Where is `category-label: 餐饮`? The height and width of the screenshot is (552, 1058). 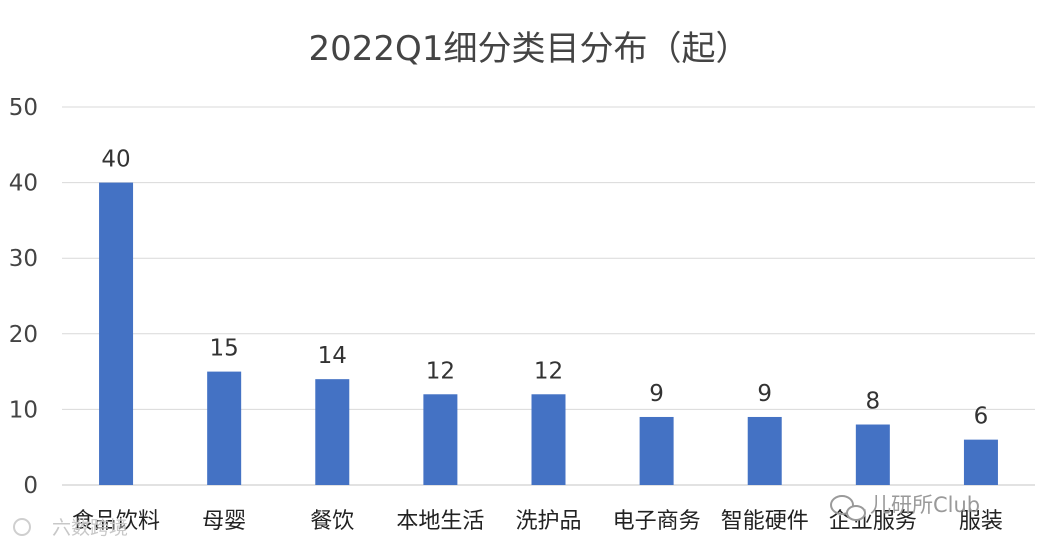 category-label: 餐饮 is located at coordinates (332, 521).